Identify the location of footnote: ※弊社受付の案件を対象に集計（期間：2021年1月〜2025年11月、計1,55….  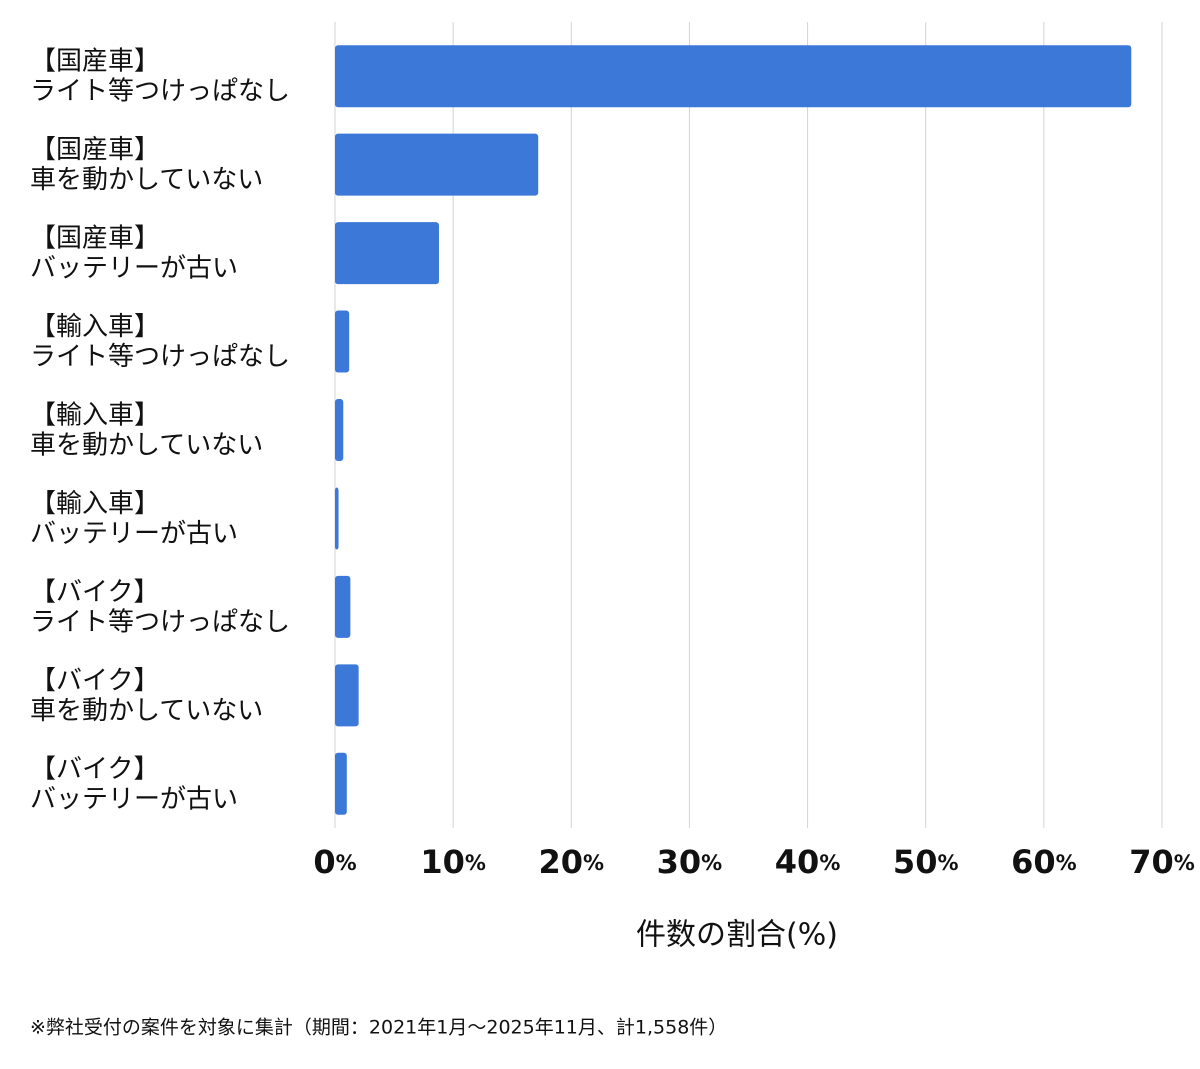
(378, 1028).